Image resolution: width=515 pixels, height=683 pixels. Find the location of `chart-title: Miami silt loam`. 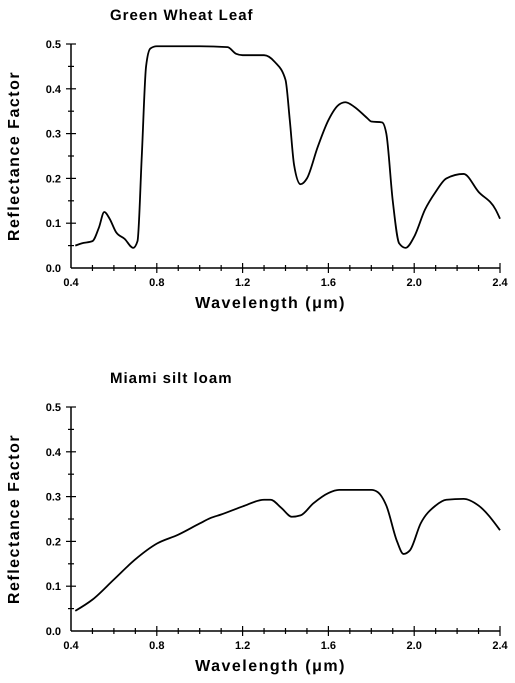

chart-title: Miami silt loam is located at coordinates (171, 378).